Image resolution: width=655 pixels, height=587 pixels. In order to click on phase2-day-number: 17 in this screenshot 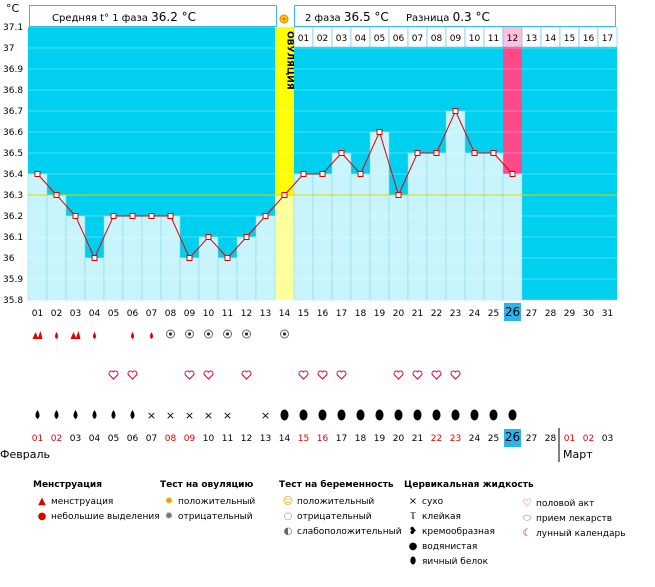, I will do `click(607, 39)`.